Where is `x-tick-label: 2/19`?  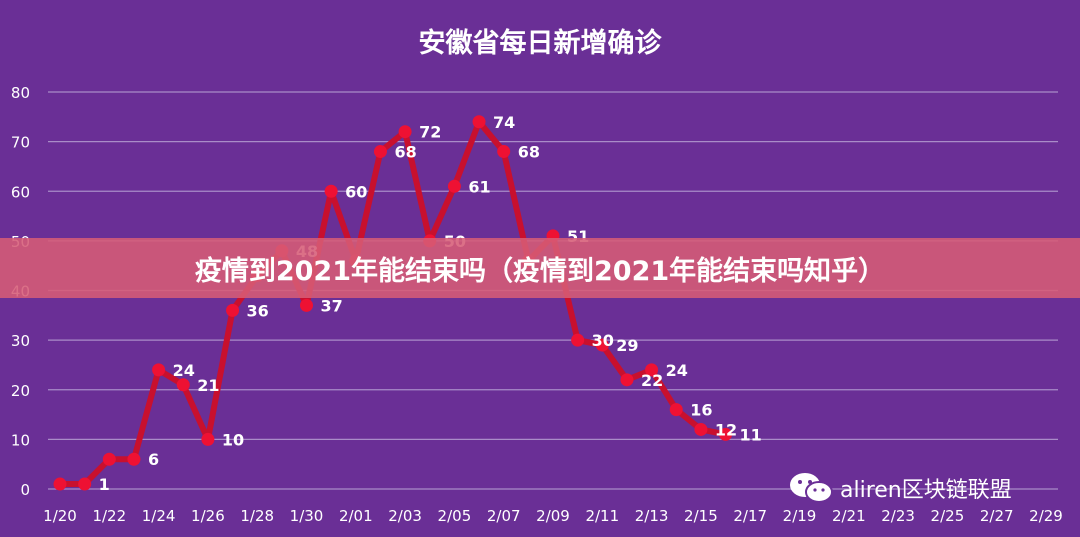 x-tick-label: 2/19 is located at coordinates (800, 516).